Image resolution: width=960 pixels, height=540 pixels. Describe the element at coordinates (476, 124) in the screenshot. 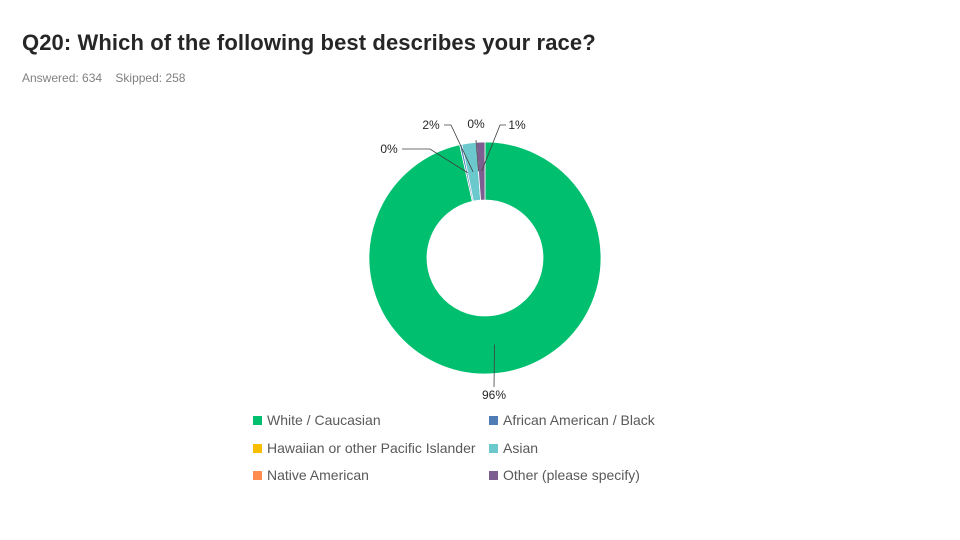

I see `data-label-native-american: 0%` at that location.